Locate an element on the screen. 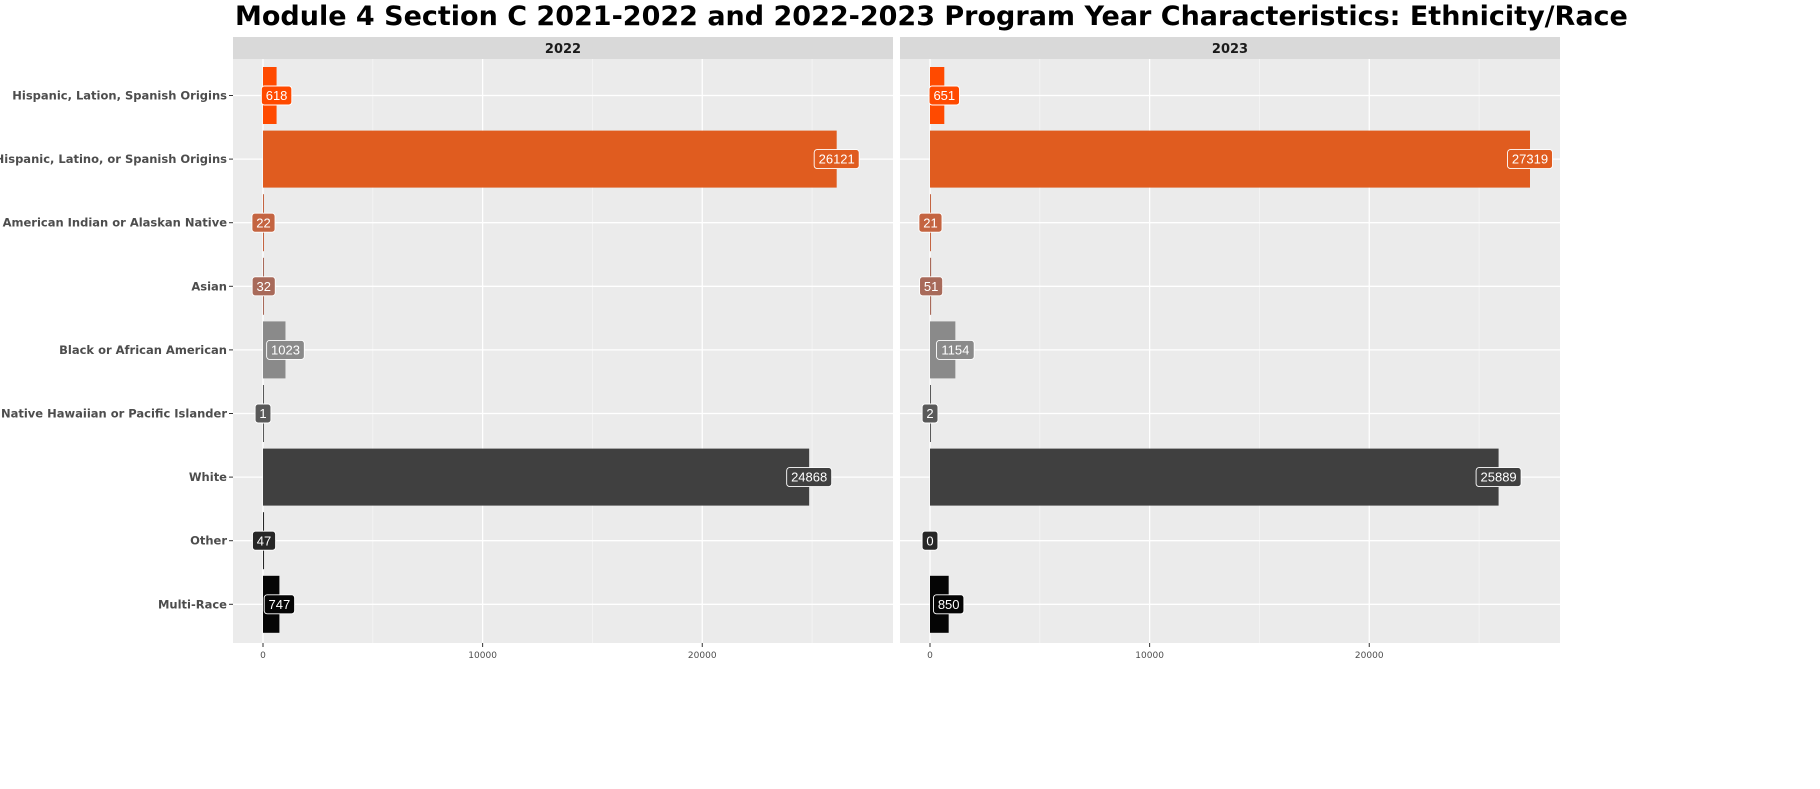  data-label: 51 is located at coordinates (931, 286).